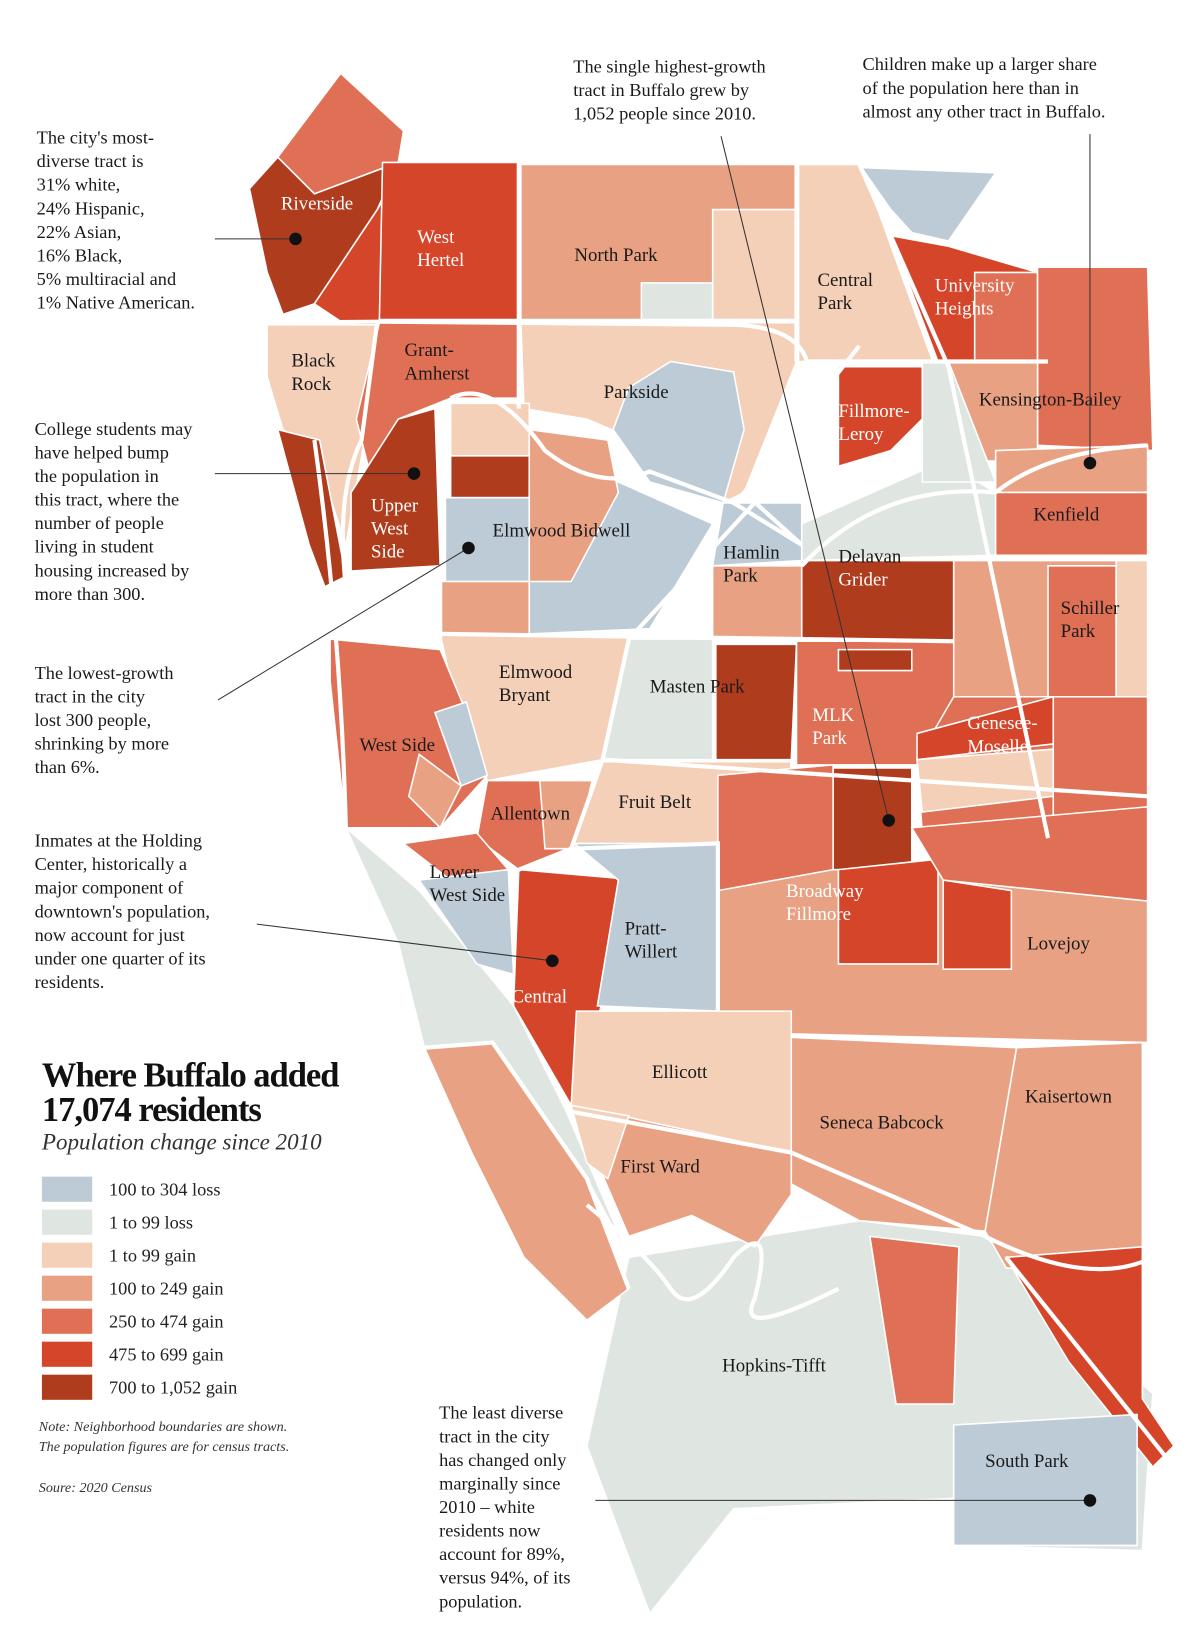 The width and height of the screenshot is (1200, 1645). Describe the element at coordinates (152, 1110) in the screenshot. I see `map-title: 17,074 residents` at that location.